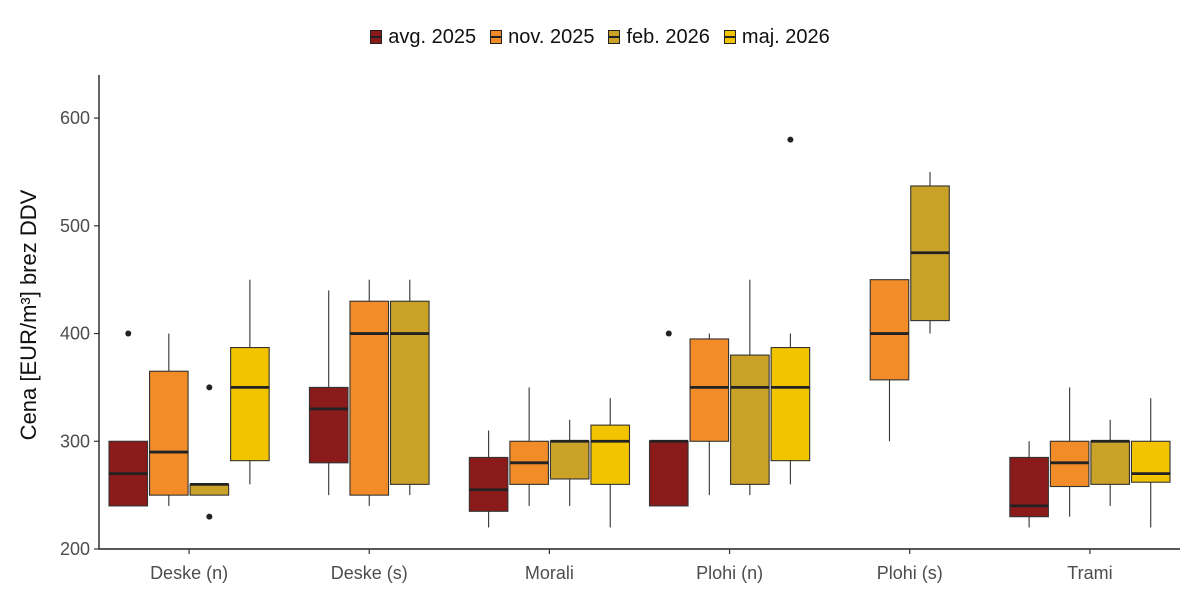 Image resolution: width=1200 pixels, height=600 pixels. I want to click on y-tick-label: 300, so click(75, 441).